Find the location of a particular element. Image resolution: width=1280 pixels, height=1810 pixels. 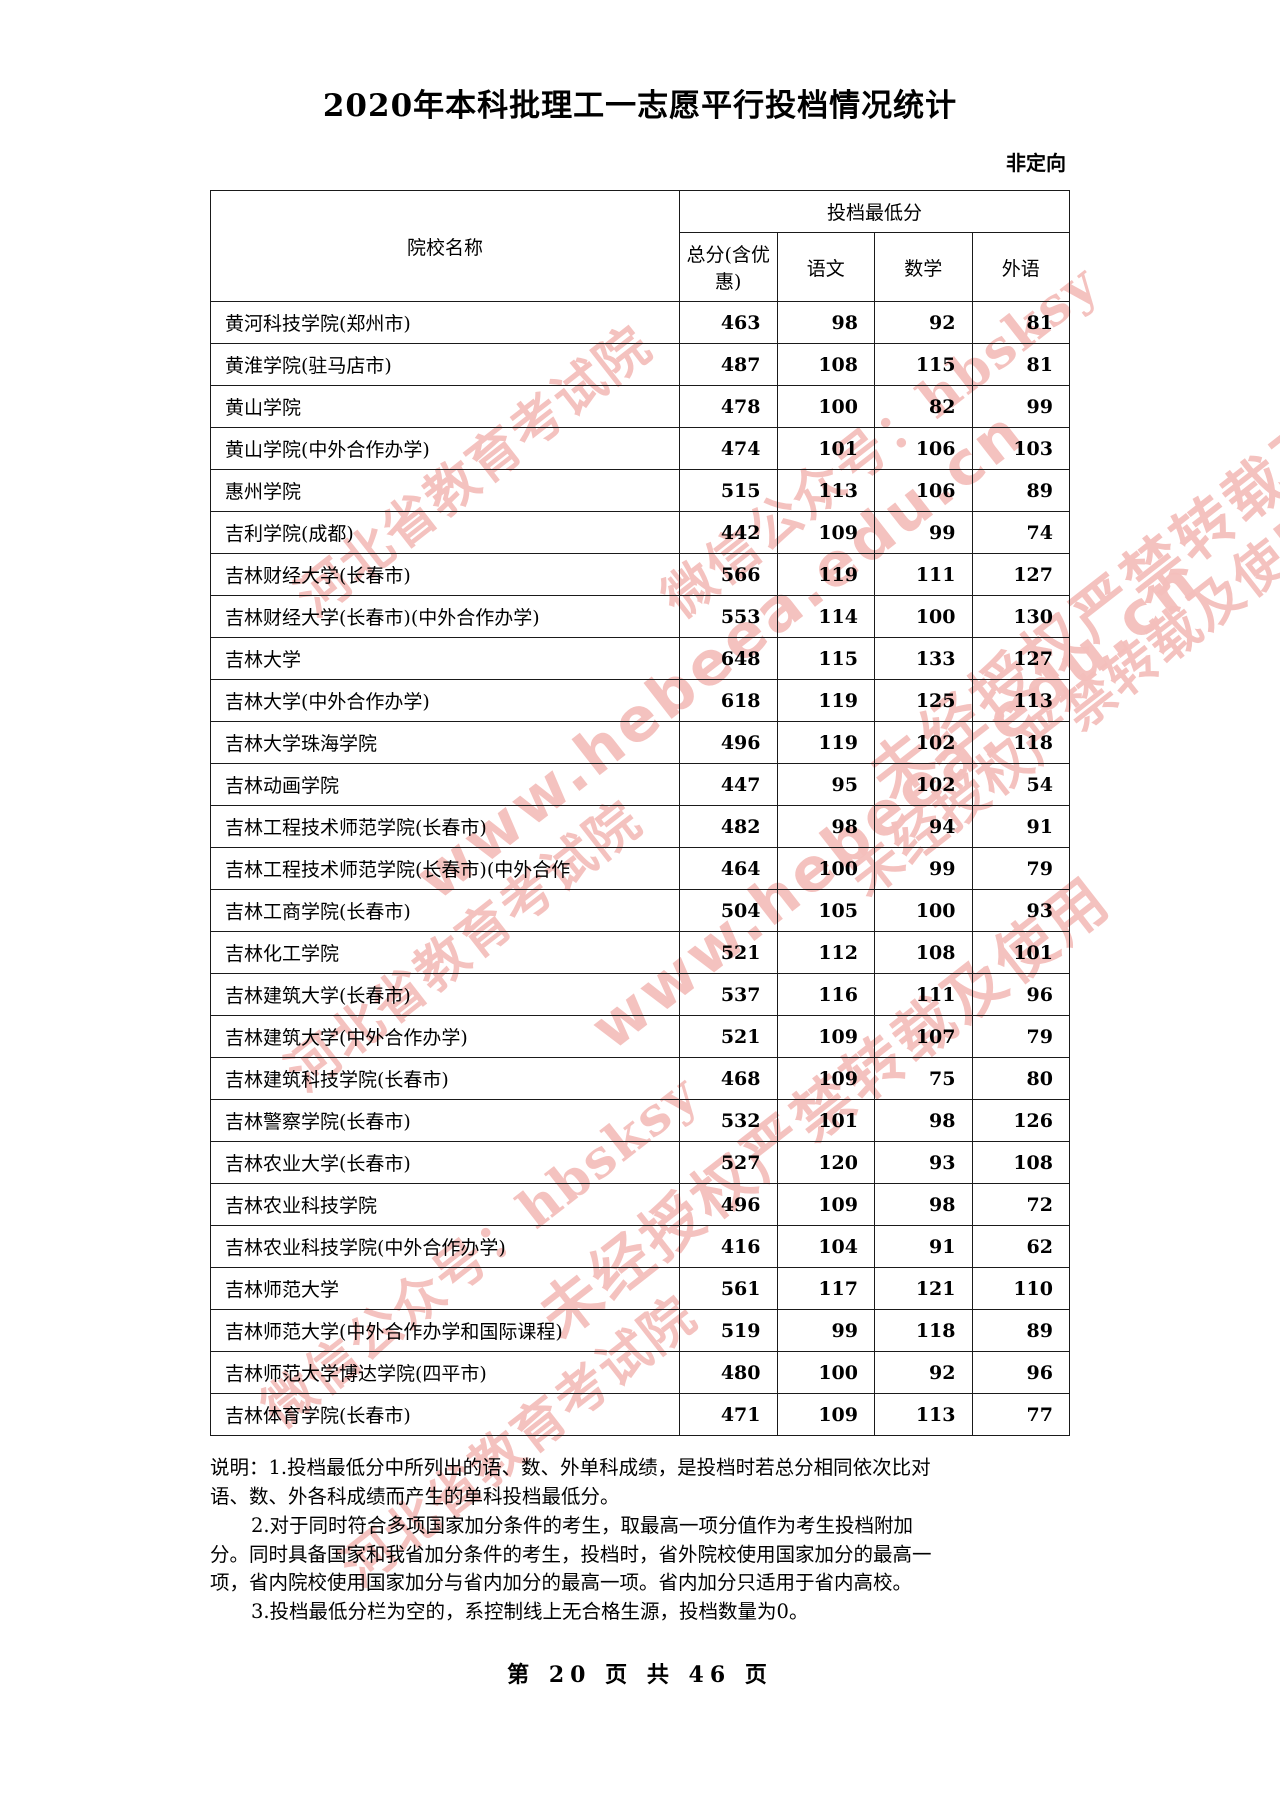

table-row: 吉林警察学院(长春市) 532 101 98 126 is located at coordinates (640, 1120).